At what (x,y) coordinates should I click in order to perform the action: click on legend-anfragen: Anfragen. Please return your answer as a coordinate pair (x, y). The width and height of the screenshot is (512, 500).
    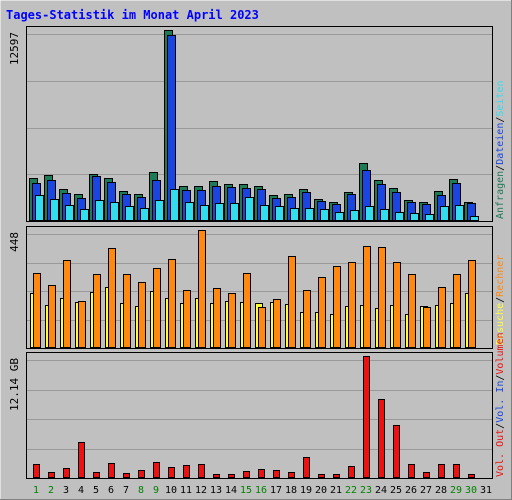
    Looking at the image, I should click on (500, 195).